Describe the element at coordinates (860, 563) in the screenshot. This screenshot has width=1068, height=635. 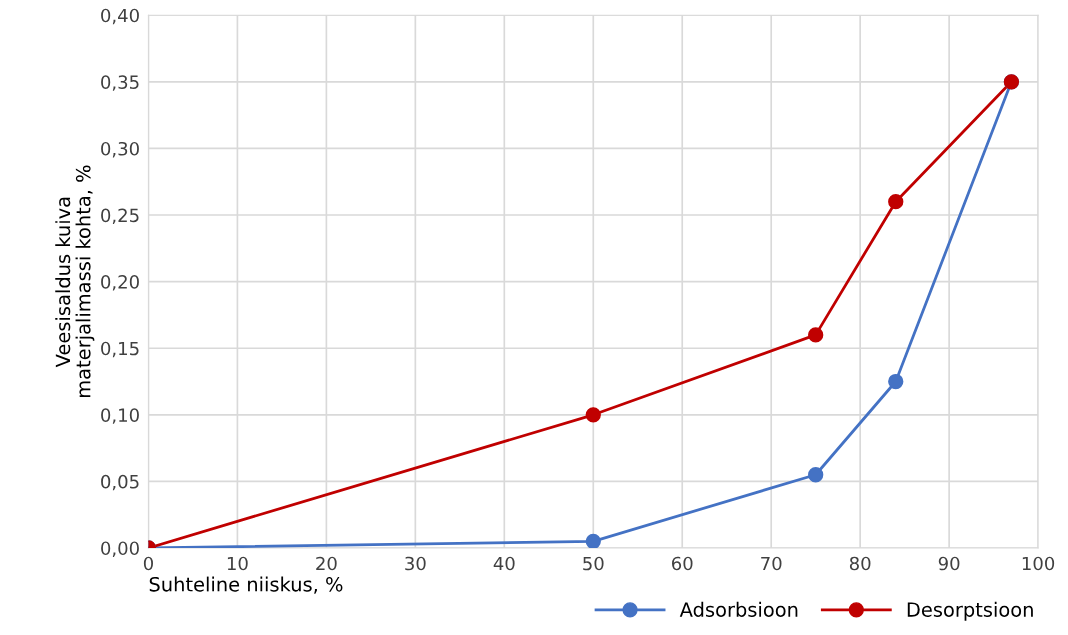
I see `x-tick-label: 80` at that location.